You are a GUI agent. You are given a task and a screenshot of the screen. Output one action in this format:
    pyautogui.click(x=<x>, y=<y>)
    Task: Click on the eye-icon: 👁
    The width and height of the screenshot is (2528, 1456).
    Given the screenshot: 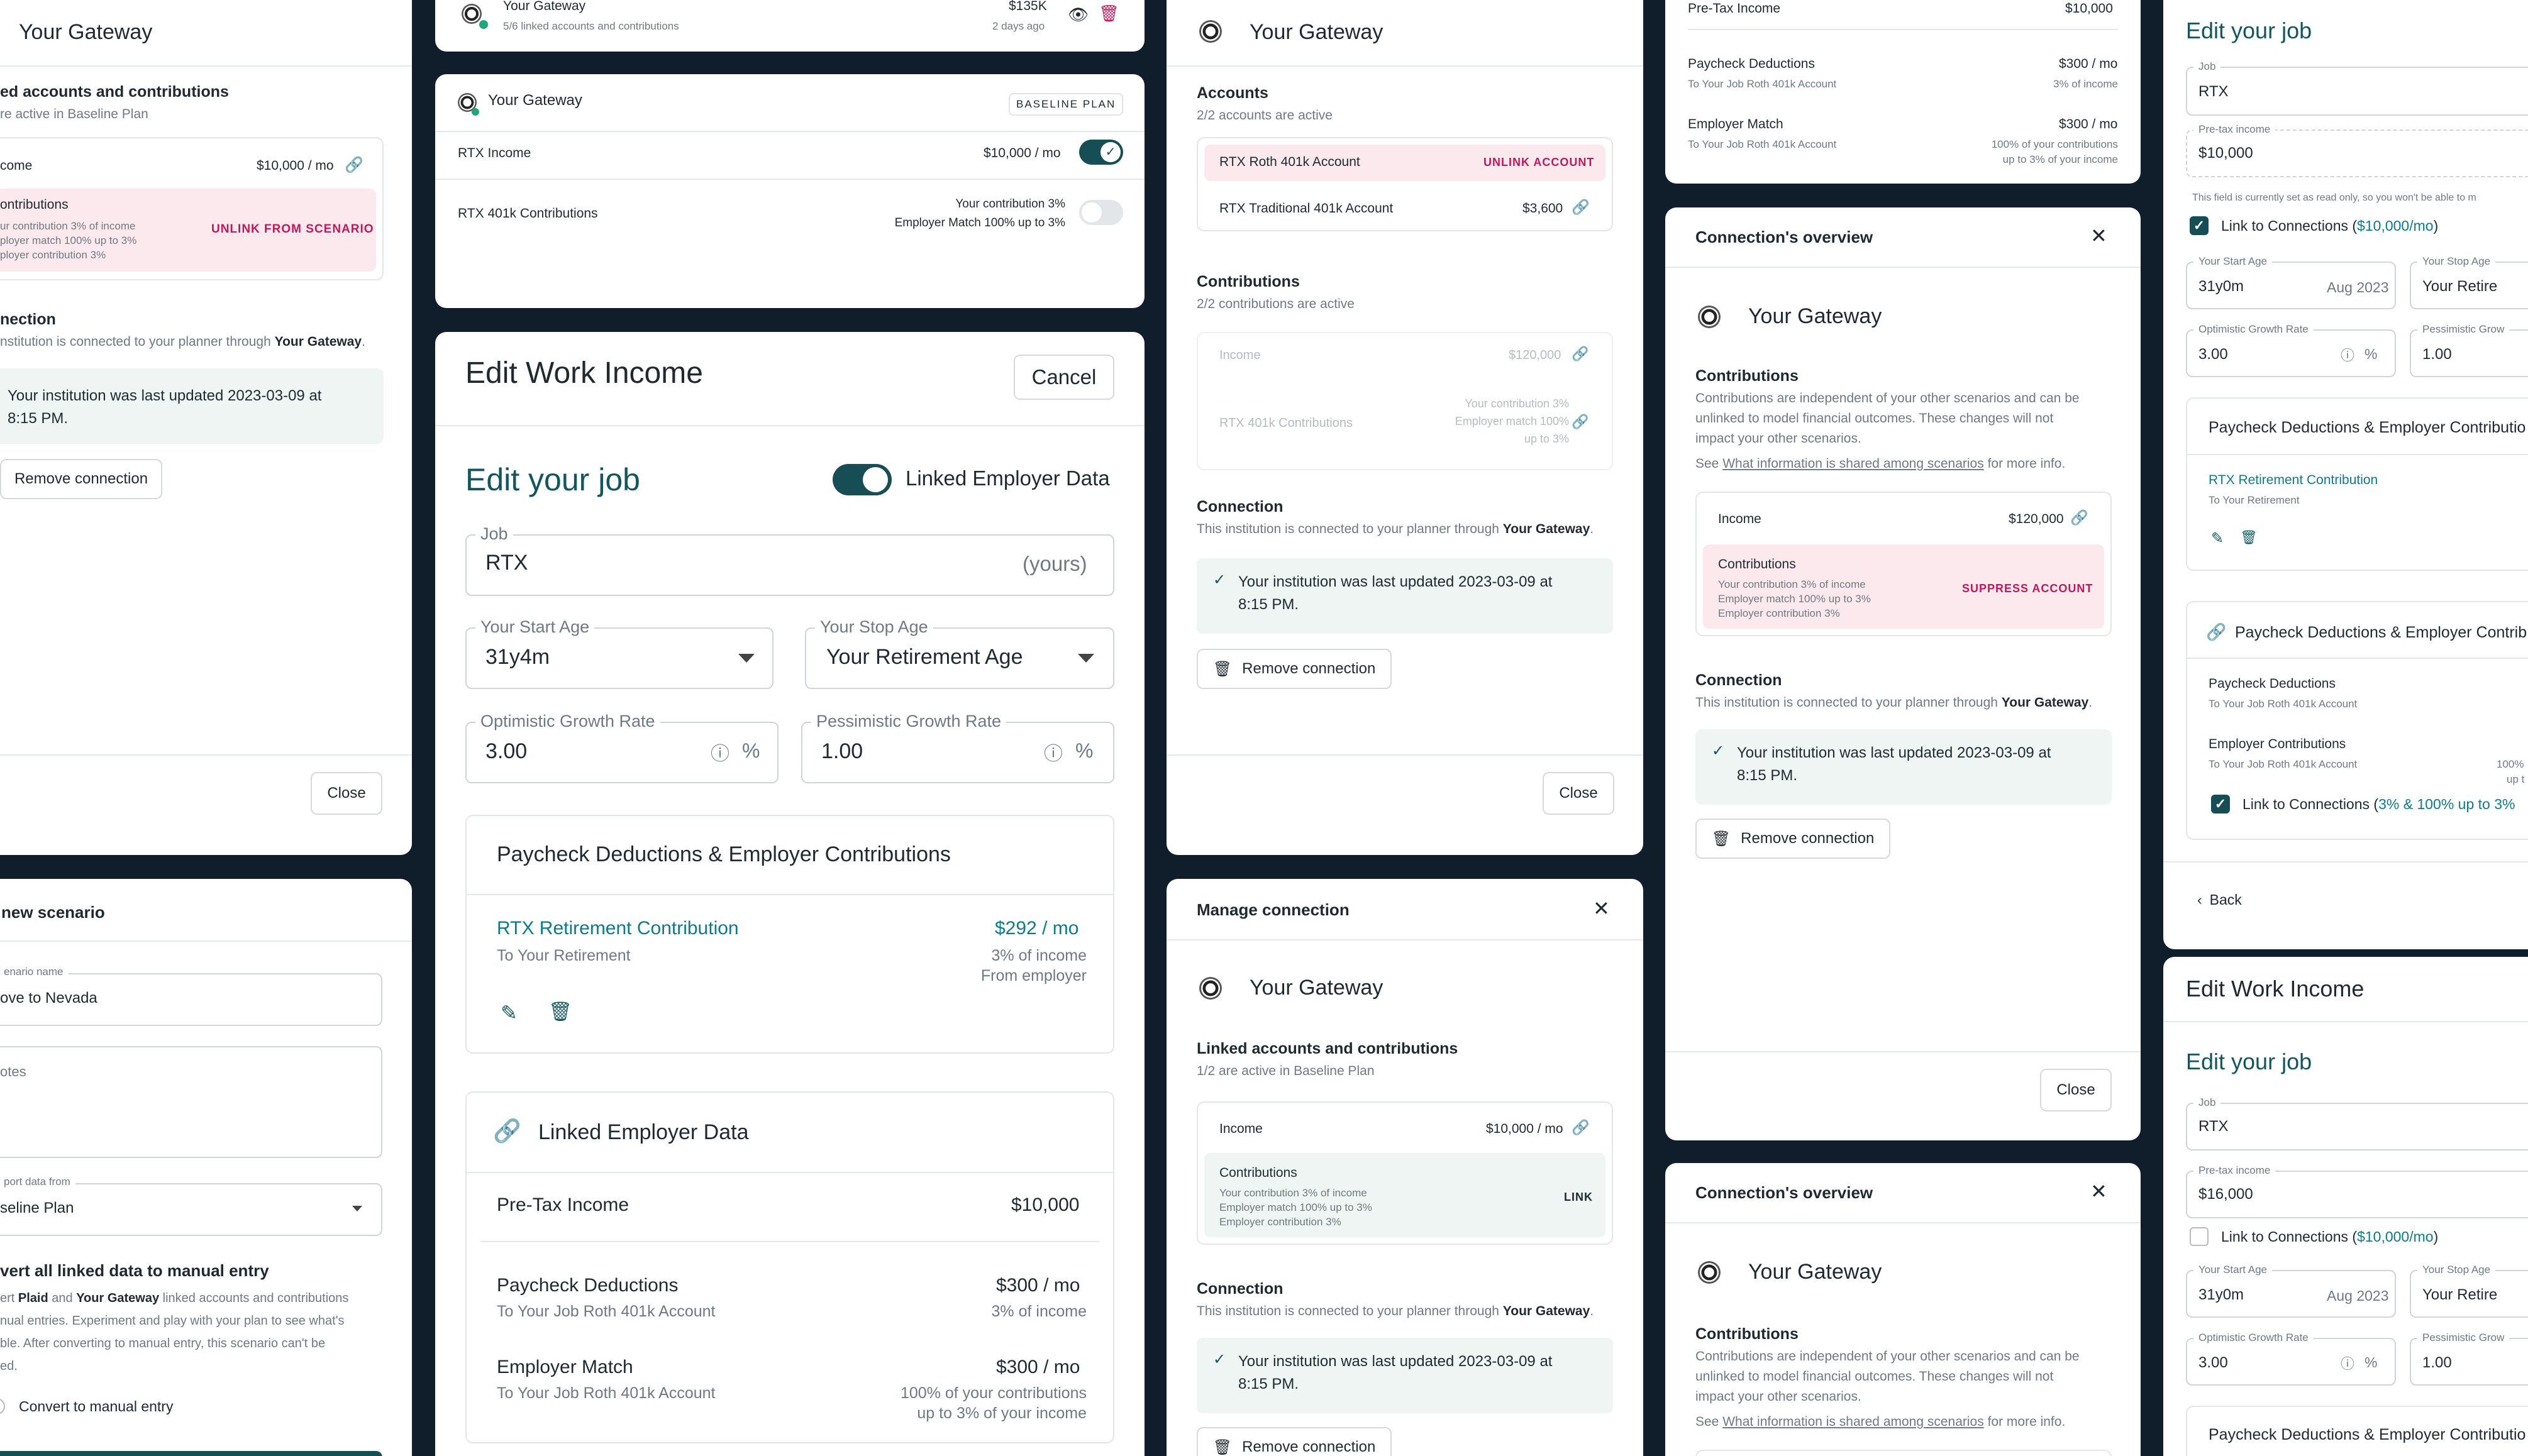 What is the action you would take?
    pyautogui.click(x=1078, y=14)
    